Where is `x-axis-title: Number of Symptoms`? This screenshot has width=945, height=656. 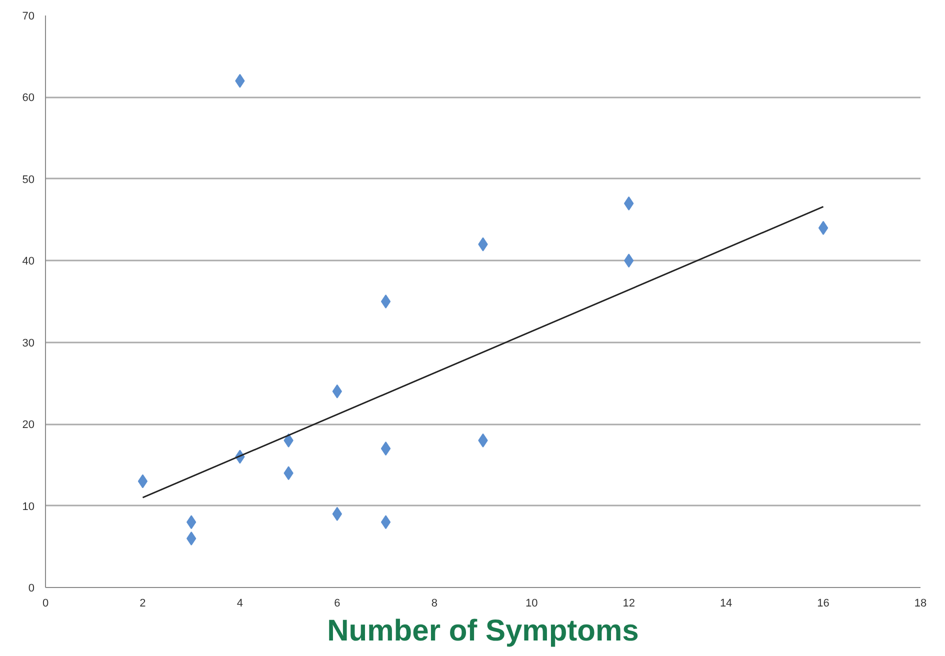 x-axis-title: Number of Symptoms is located at coordinates (483, 631).